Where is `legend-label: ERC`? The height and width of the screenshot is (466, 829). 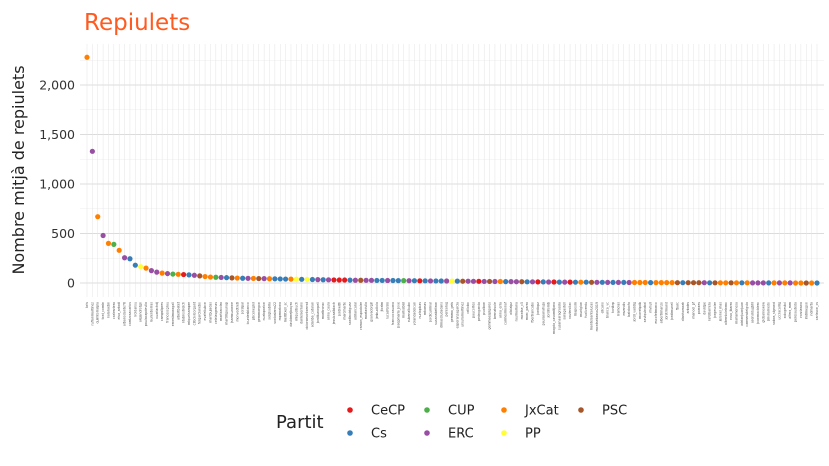
legend-label: ERC is located at coordinates (461, 434).